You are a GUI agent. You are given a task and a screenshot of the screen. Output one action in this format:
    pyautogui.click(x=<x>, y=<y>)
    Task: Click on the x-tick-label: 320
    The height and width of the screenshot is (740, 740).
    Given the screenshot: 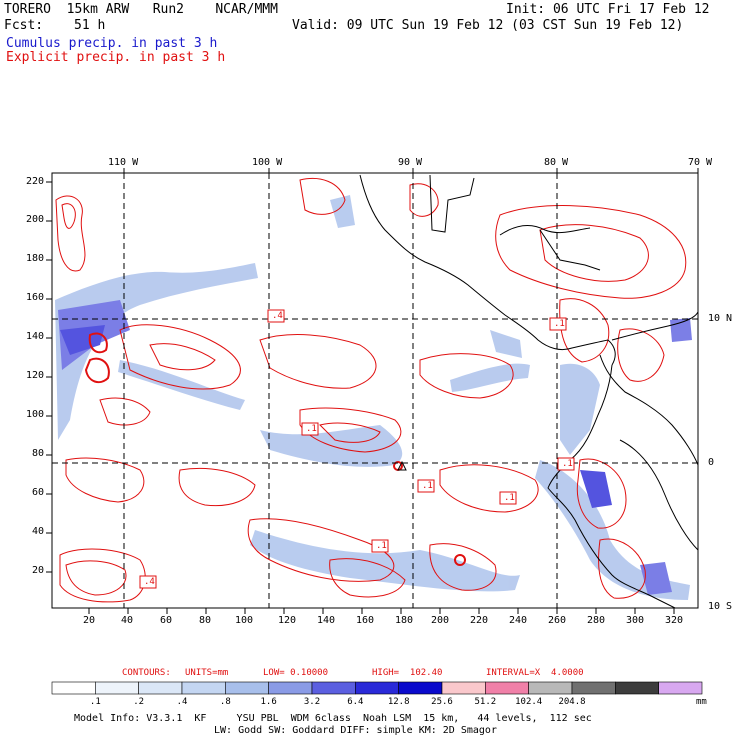 What is the action you would take?
    pyautogui.click(x=674, y=620)
    